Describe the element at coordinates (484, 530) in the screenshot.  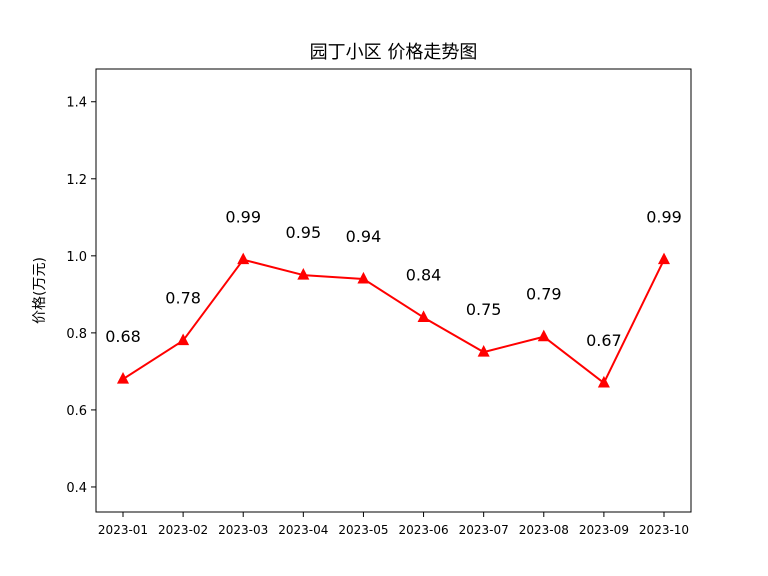
I see `x-tick-label: 2023-07` at that location.